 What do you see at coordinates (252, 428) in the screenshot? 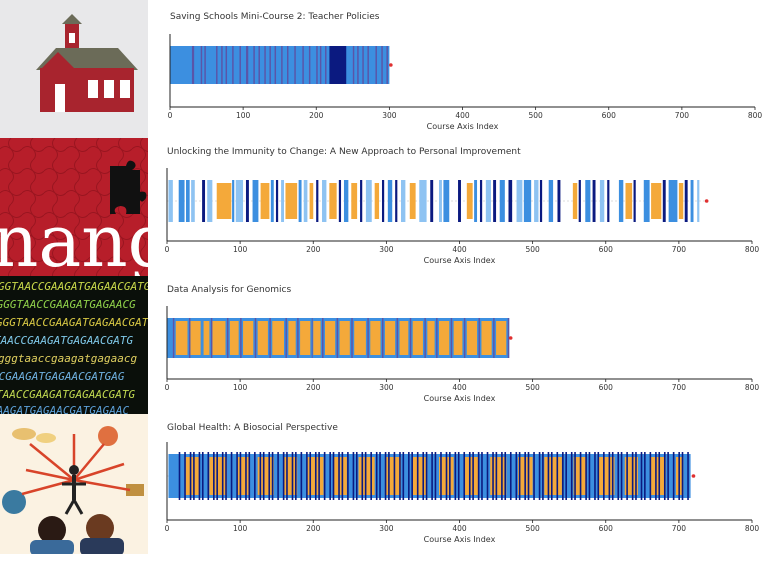
I see `chart-title: Global Health: A Biosocial Perspective` at bounding box center [252, 428].